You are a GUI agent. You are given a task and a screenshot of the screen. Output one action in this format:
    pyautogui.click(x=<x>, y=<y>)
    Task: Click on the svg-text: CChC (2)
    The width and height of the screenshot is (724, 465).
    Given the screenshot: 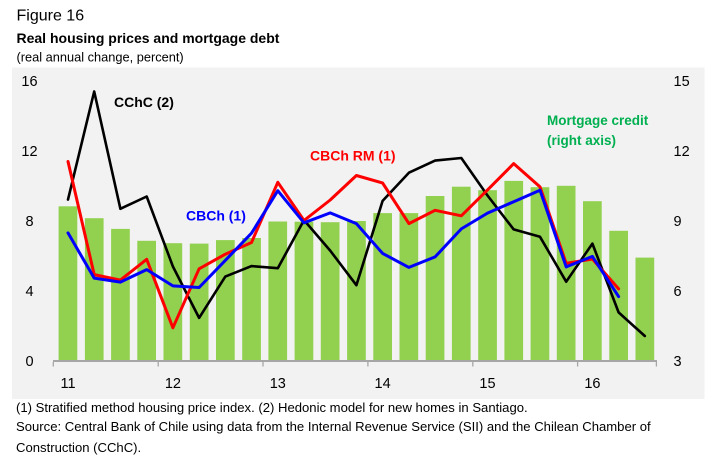 What is the action you would take?
    pyautogui.click(x=144, y=102)
    